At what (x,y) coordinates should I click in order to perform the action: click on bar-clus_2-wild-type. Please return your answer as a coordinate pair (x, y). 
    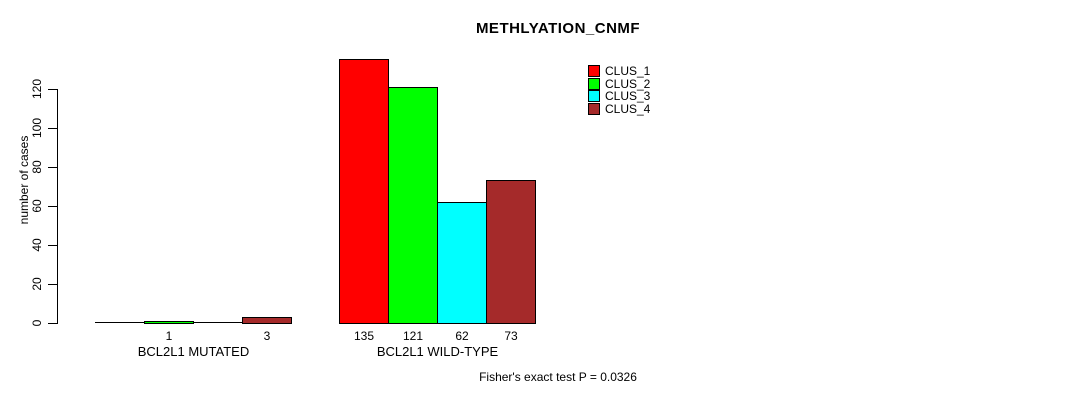
    Looking at the image, I should click on (413, 205).